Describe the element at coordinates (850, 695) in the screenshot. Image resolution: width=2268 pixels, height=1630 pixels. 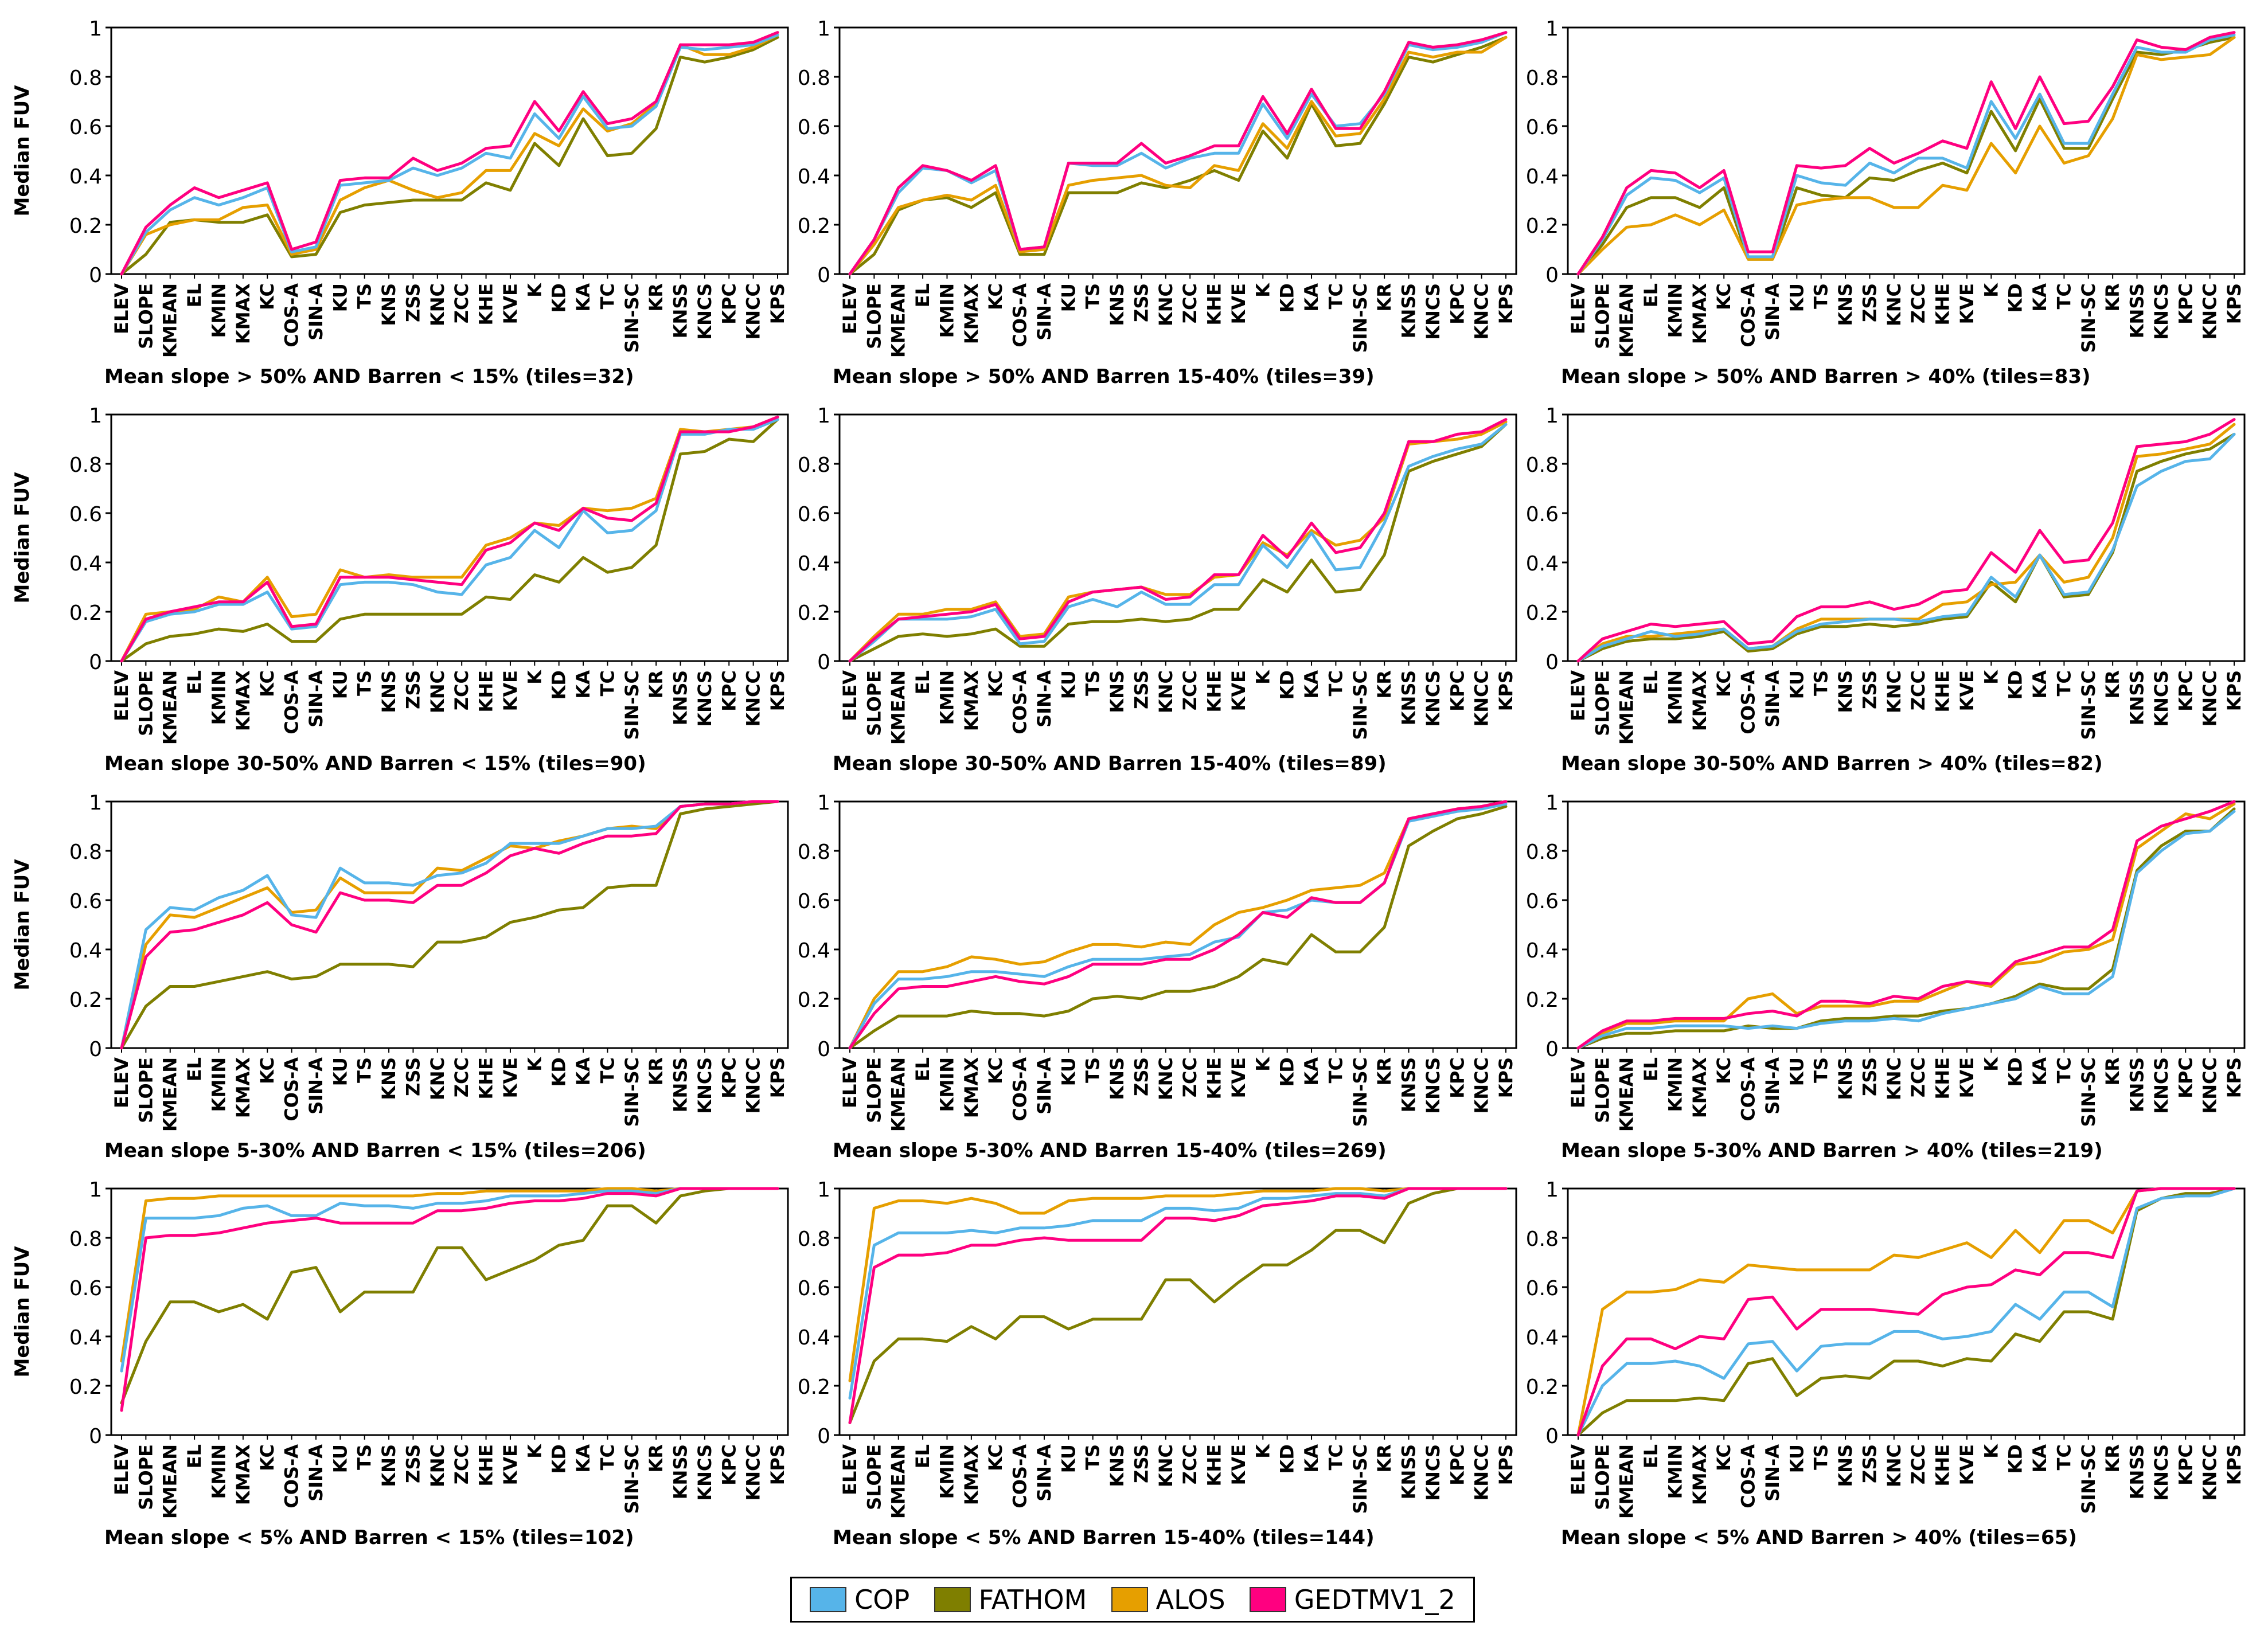
I see `x-tick-label: ELEV` at that location.